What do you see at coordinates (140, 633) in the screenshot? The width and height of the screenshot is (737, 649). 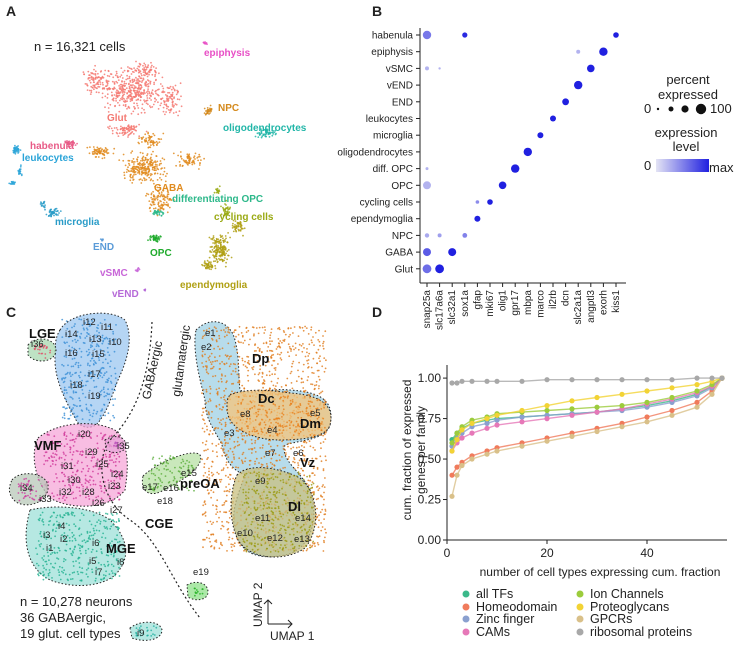 I see `umap-c-cluster-id: i9` at bounding box center [140, 633].